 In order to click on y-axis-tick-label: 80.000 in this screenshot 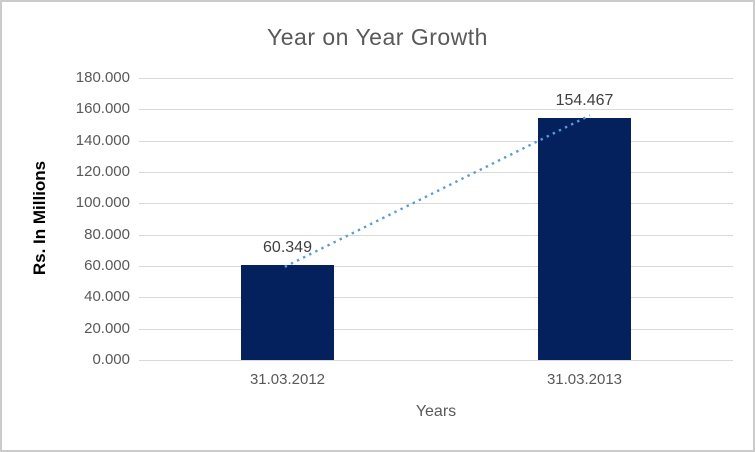, I will do `click(107, 234)`.